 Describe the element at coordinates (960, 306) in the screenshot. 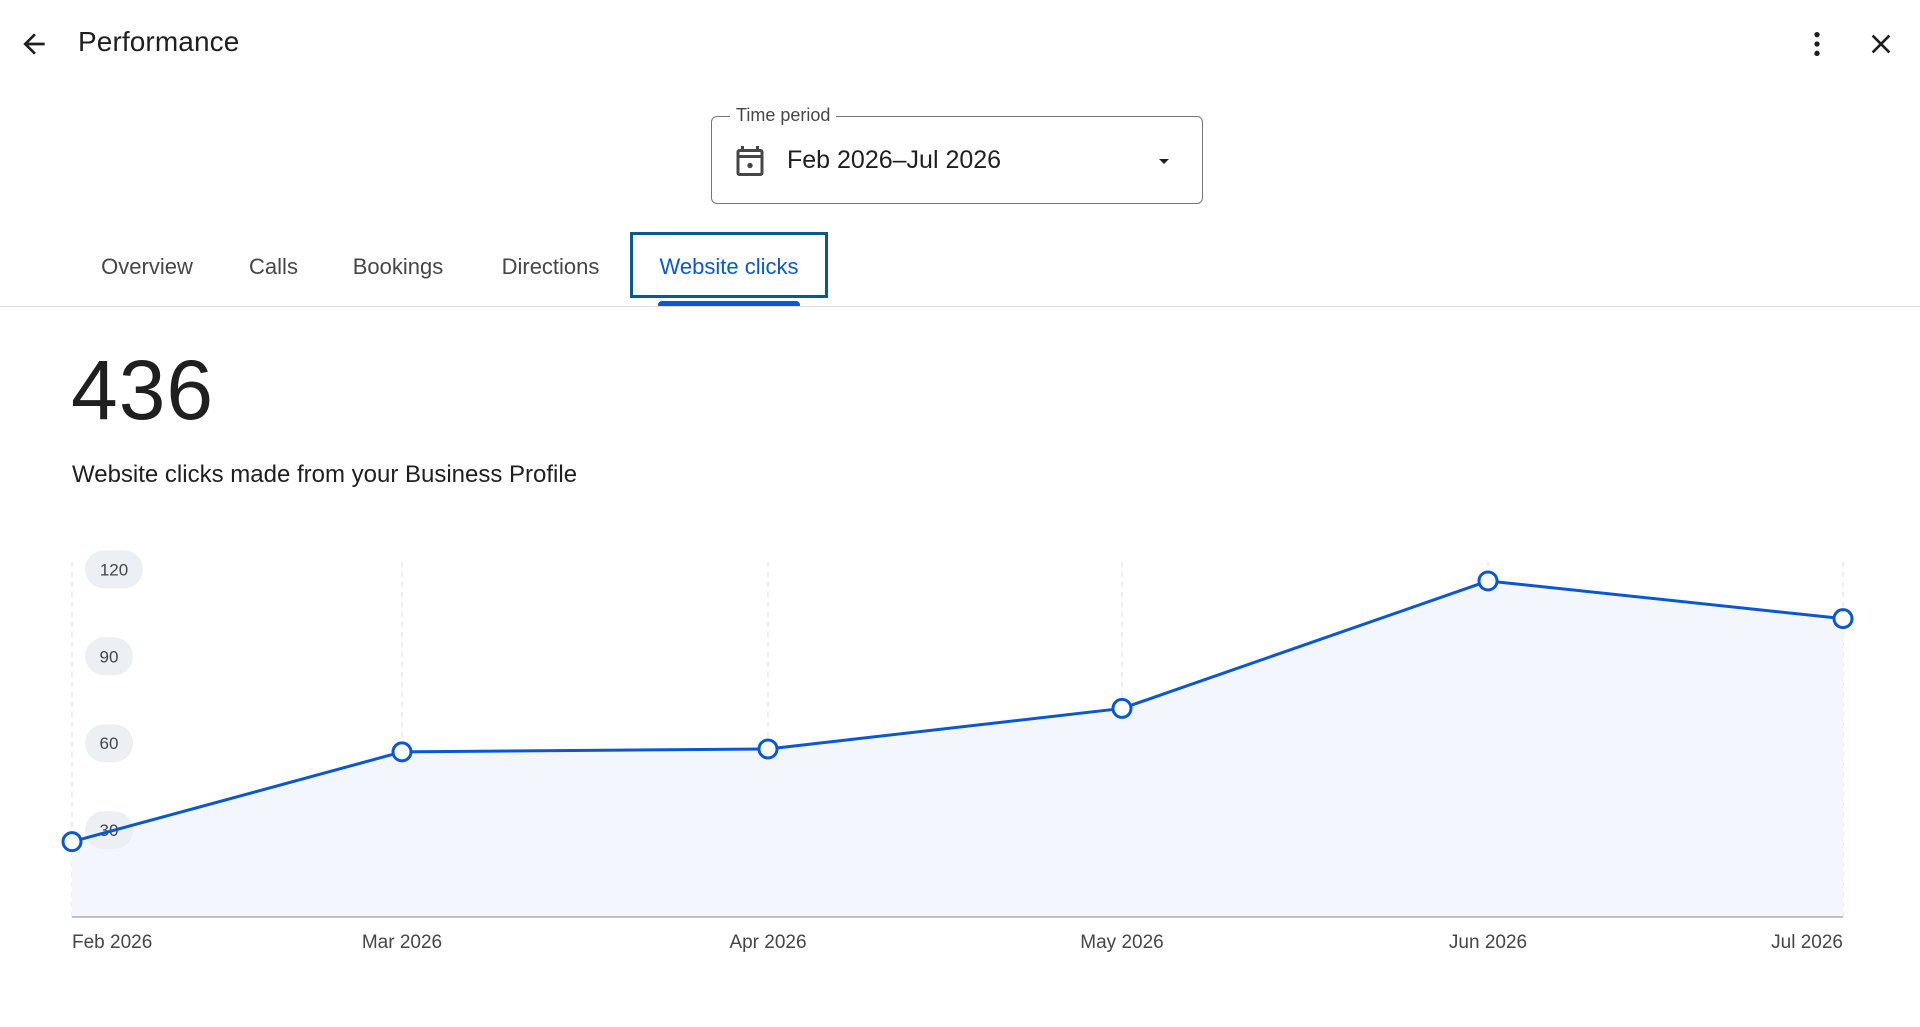

I see `tabs-divider` at that location.